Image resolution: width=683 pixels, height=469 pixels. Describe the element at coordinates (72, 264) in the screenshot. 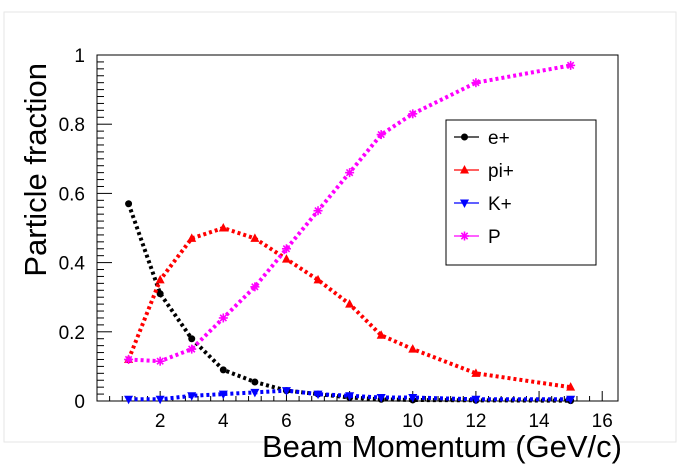

I see `y-tick-label: 0.4` at that location.